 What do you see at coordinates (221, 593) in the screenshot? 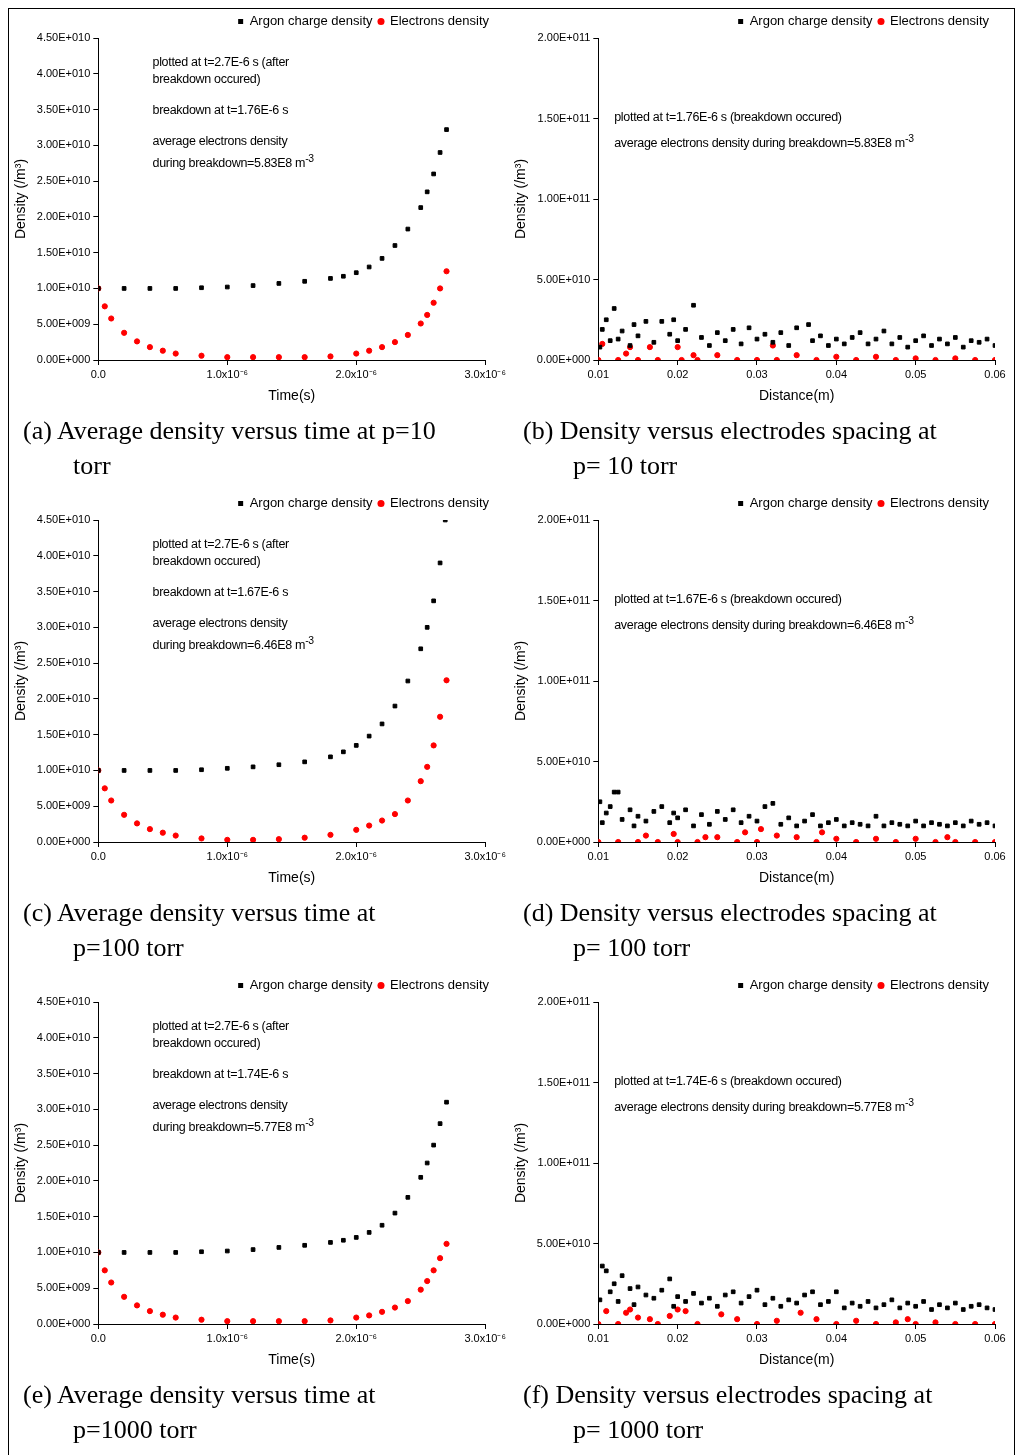
I see `annotation: breakdown at t=1.67E-6 s` at bounding box center [221, 593].